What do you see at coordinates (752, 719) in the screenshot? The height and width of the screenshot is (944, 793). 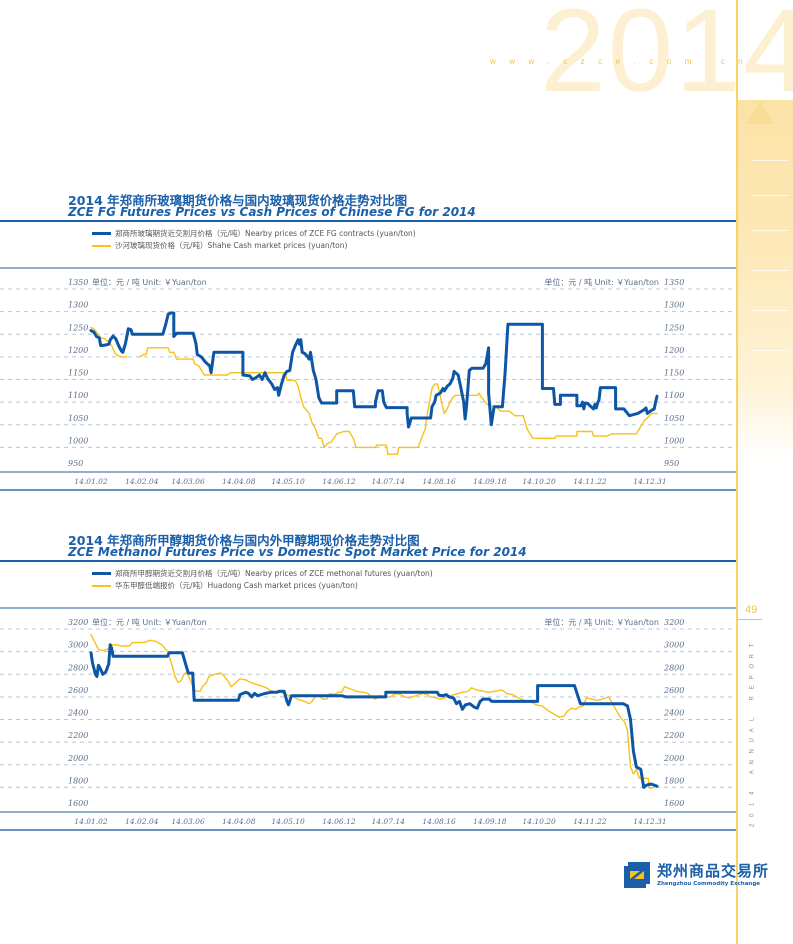 I see `side-text-char: L` at bounding box center [752, 719].